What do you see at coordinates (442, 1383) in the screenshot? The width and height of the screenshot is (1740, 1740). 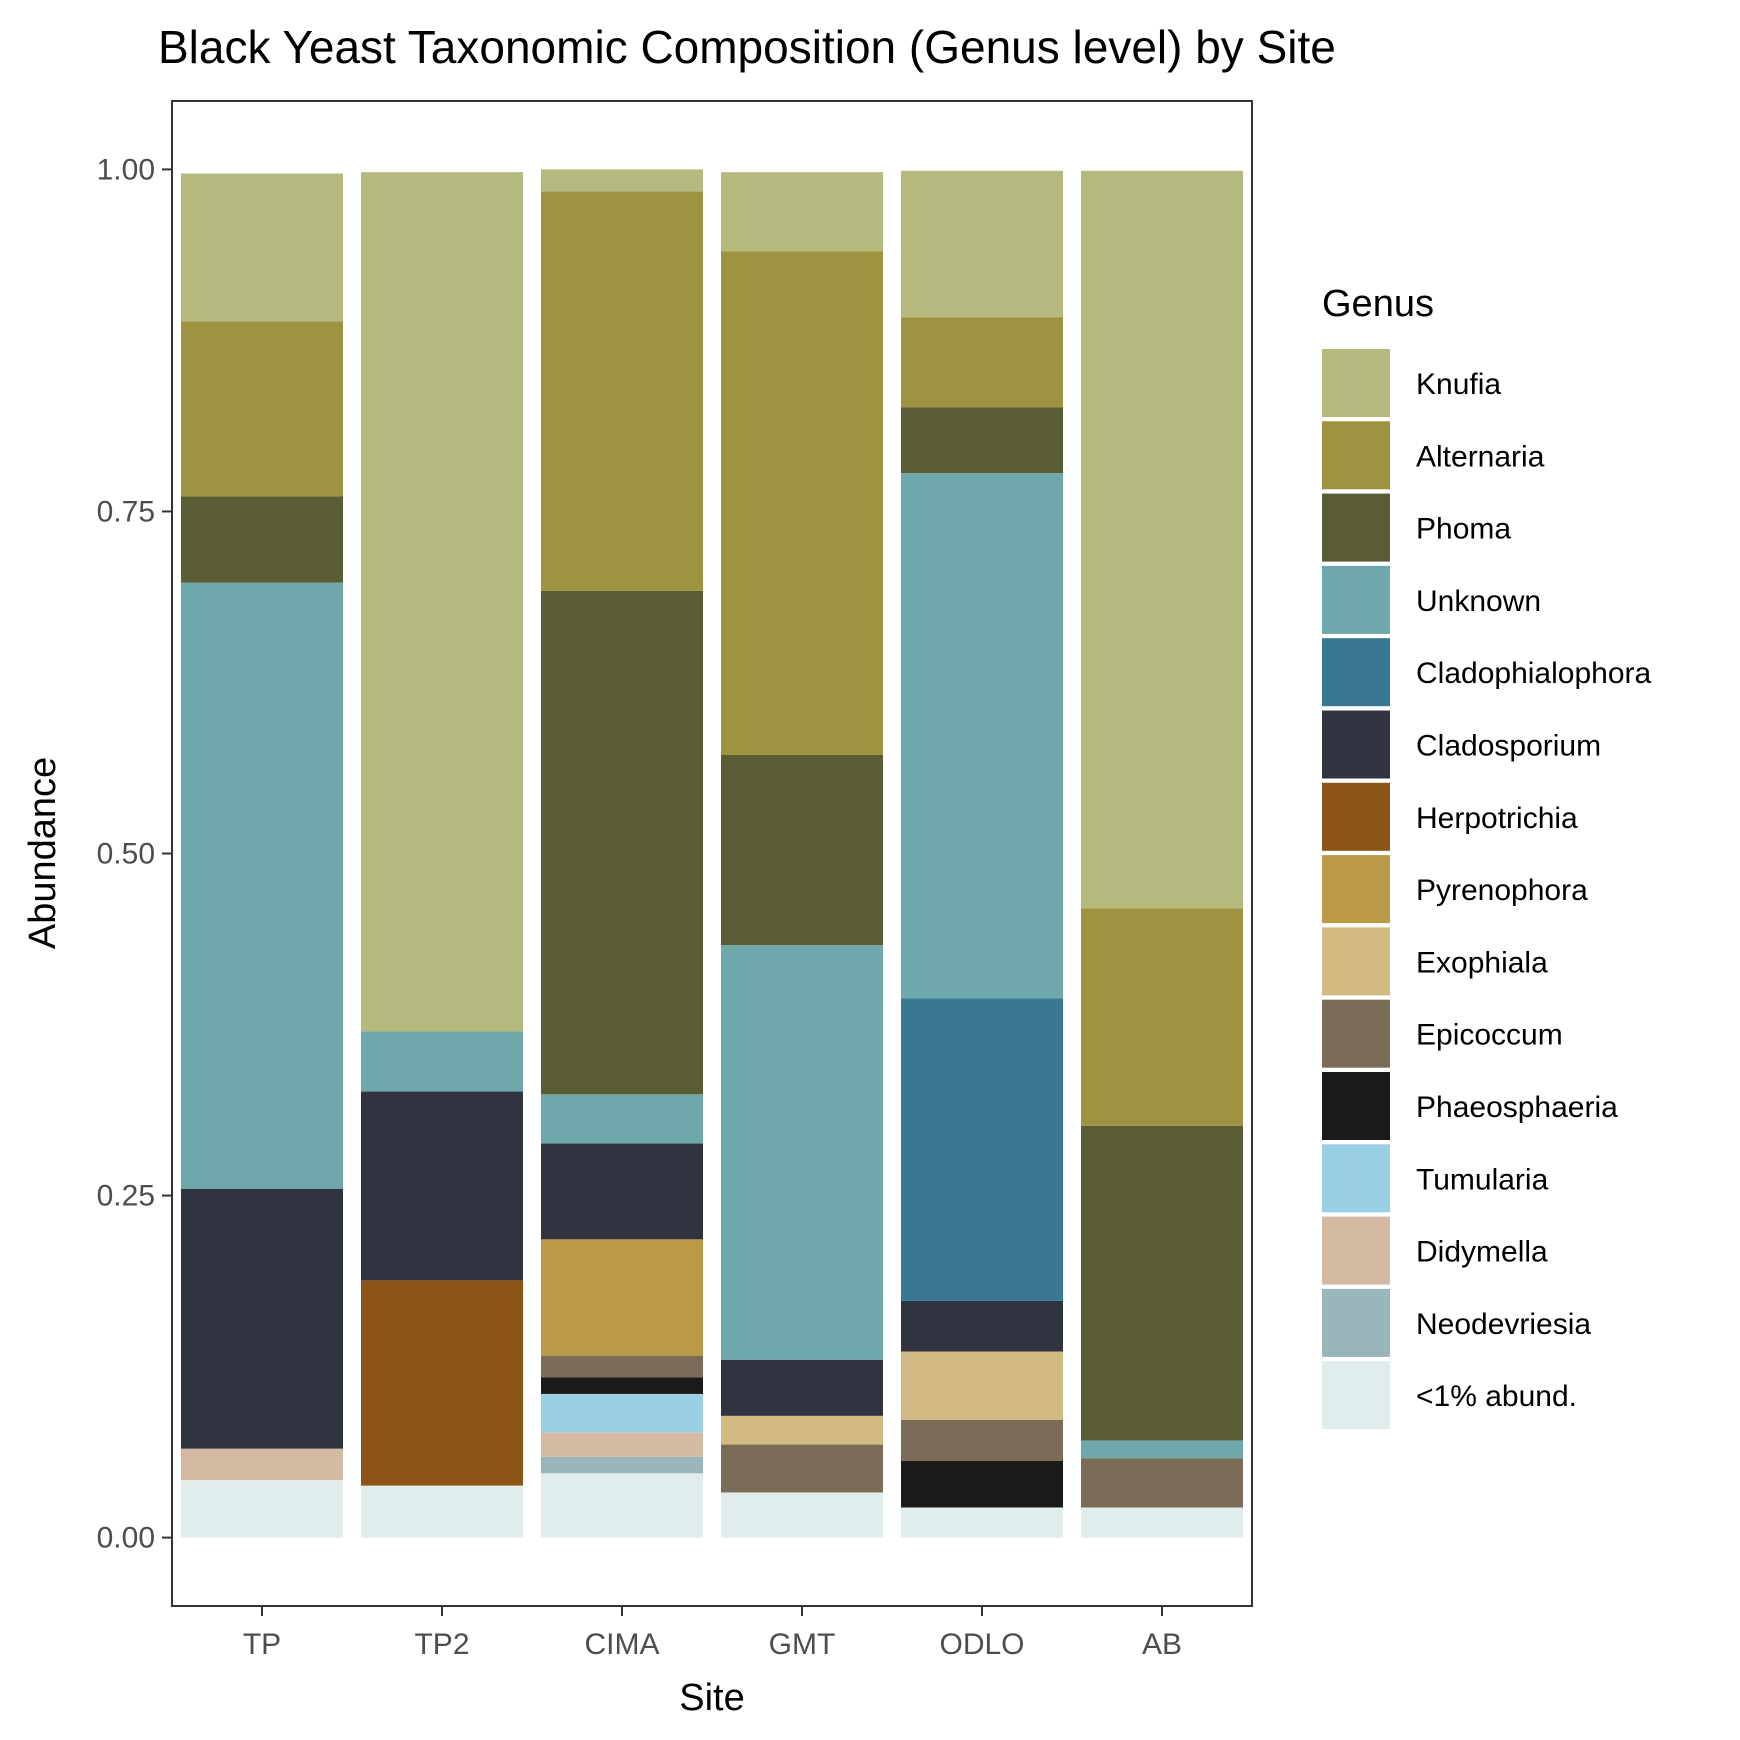 I see `bar-tp2-herpotrichia` at bounding box center [442, 1383].